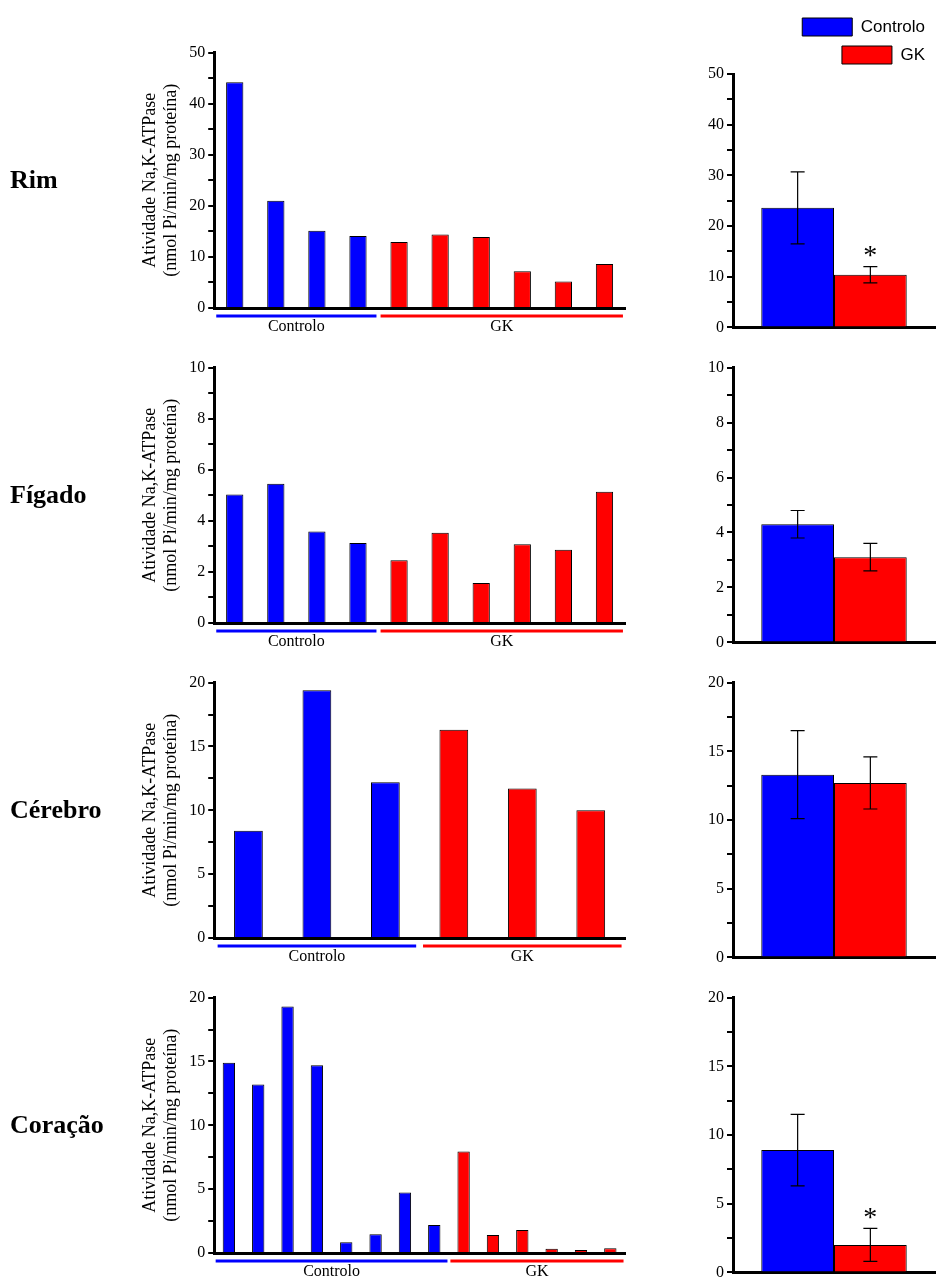 The height and width of the screenshot is (1286, 950). I want to click on text: Coração, so click(57, 1125).